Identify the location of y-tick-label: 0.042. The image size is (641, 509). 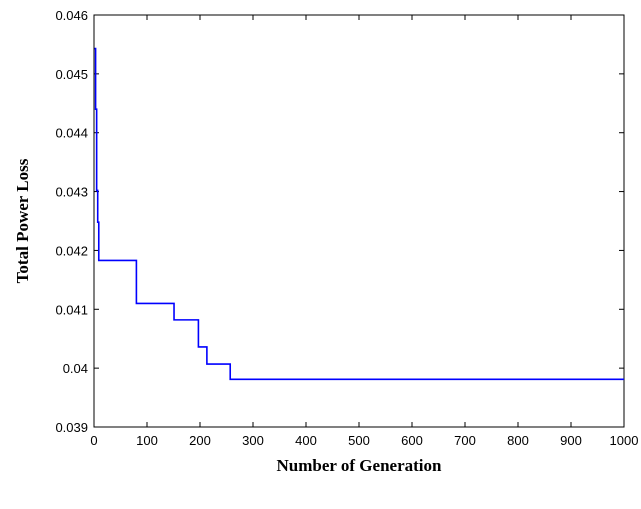
(71, 250).